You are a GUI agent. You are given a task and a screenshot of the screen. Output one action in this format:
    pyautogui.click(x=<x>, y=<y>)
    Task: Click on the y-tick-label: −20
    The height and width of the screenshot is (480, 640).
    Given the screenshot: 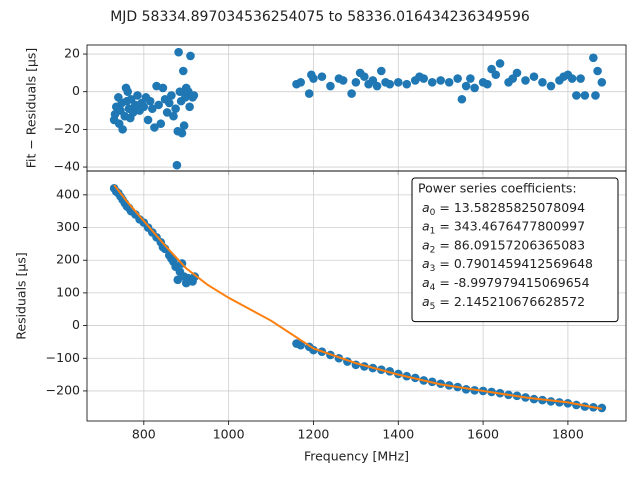 What is the action you would take?
    pyautogui.click(x=67, y=128)
    